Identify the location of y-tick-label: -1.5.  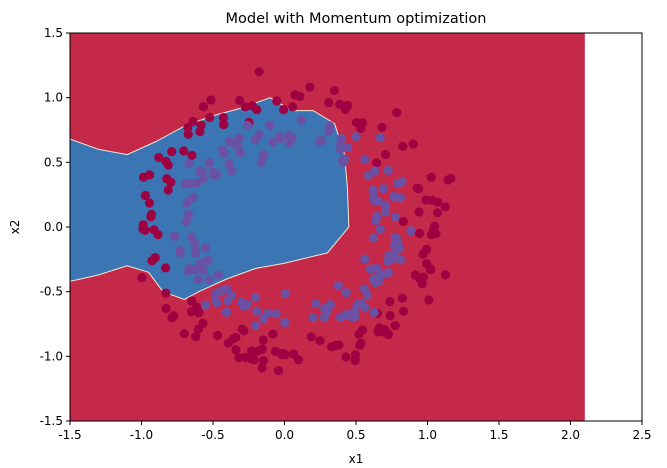
(51, 421).